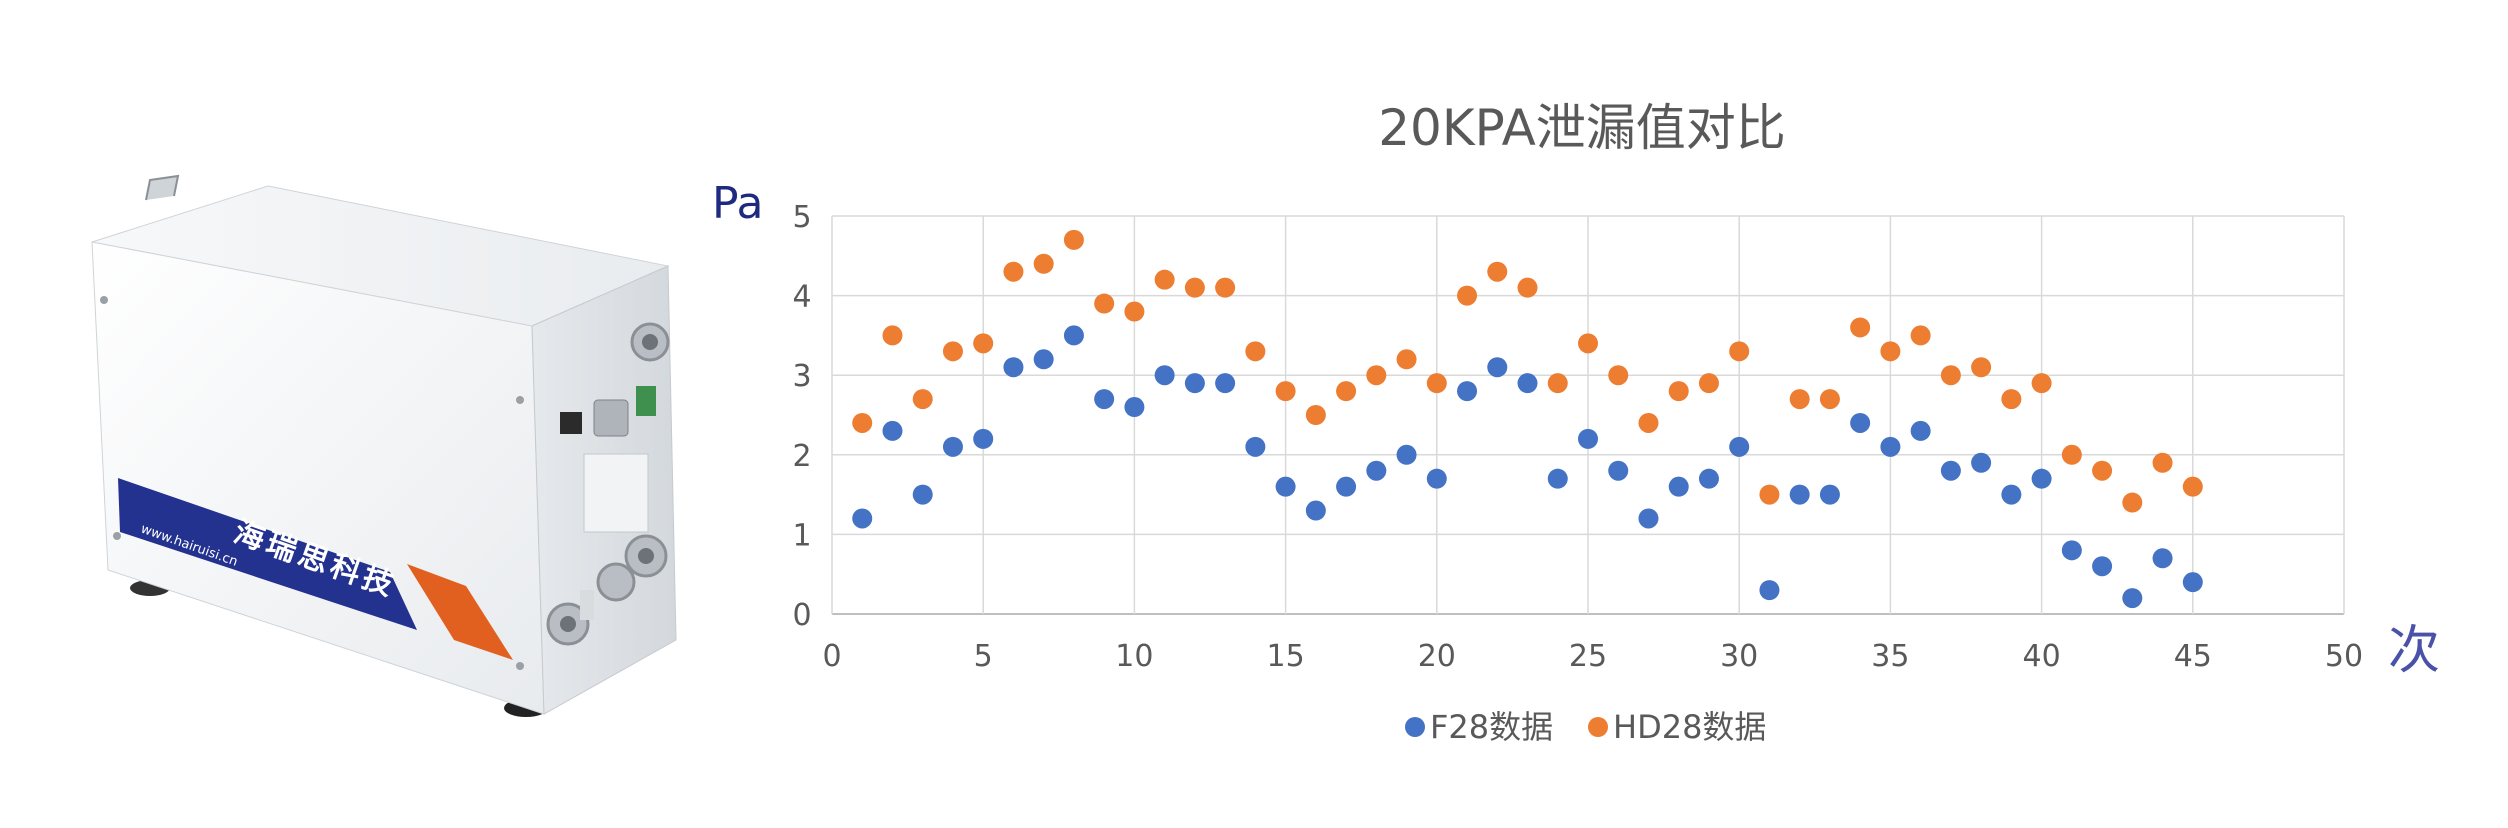 This screenshot has height=828, width=2508. What do you see at coordinates (738, 203) in the screenshot?
I see `y-axis-label: Pa` at bounding box center [738, 203].